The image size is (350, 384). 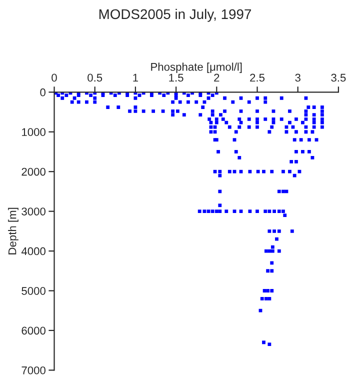 I want to click on x-tick-label: 3, so click(x=297, y=78).